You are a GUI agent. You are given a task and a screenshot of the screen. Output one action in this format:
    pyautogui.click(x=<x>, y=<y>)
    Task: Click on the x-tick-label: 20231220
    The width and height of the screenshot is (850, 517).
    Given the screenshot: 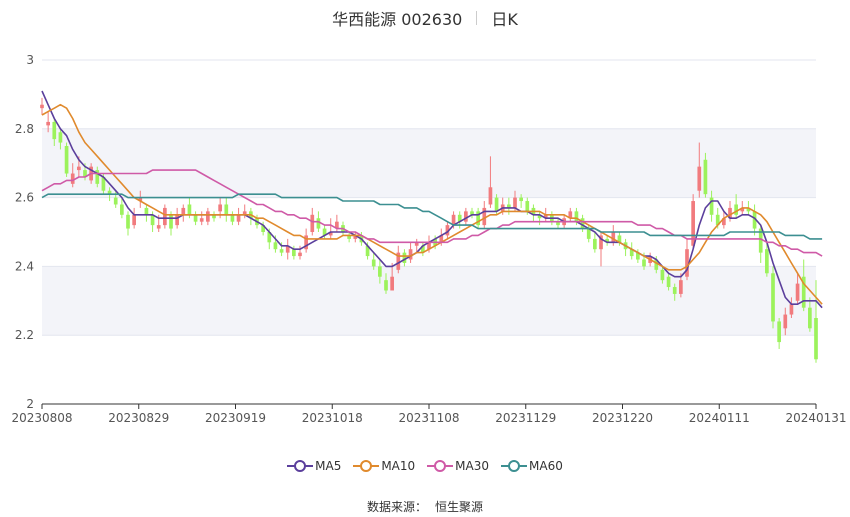 What is the action you would take?
    pyautogui.click(x=622, y=418)
    